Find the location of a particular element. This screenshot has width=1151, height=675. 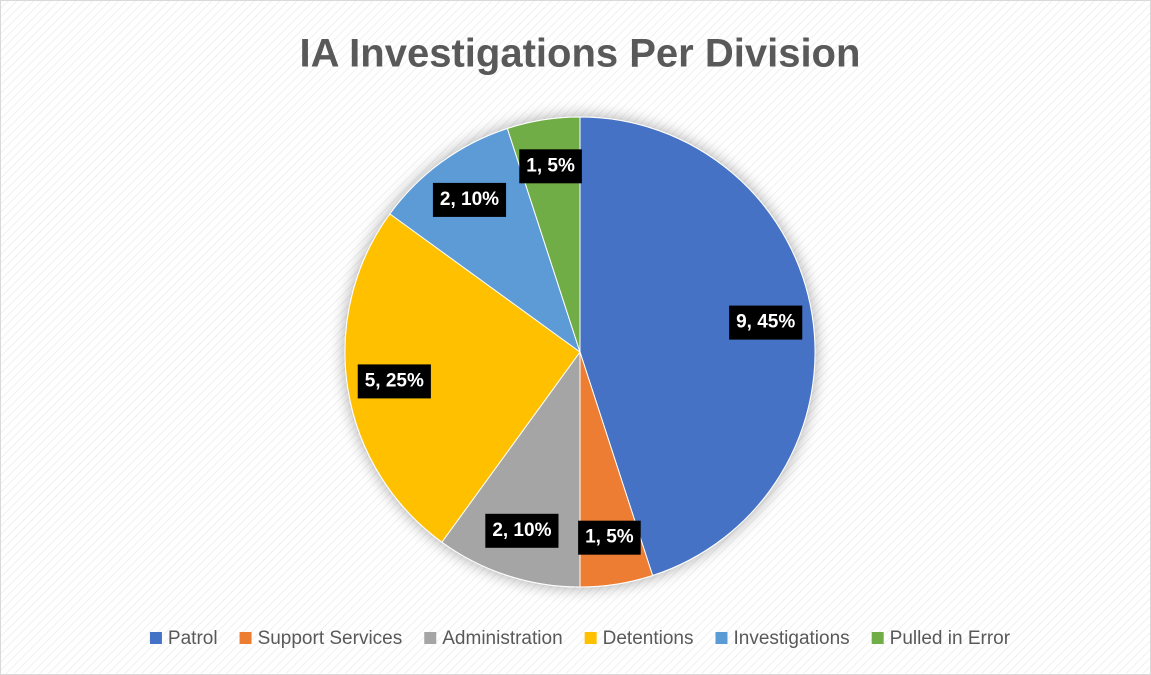

data-label: 9, 45% is located at coordinates (765, 322).